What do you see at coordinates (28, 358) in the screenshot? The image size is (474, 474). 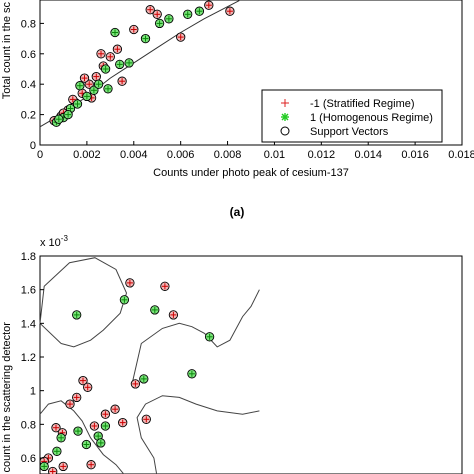 I see `chart-b-y-tick-label: 1.2` at bounding box center [28, 358].